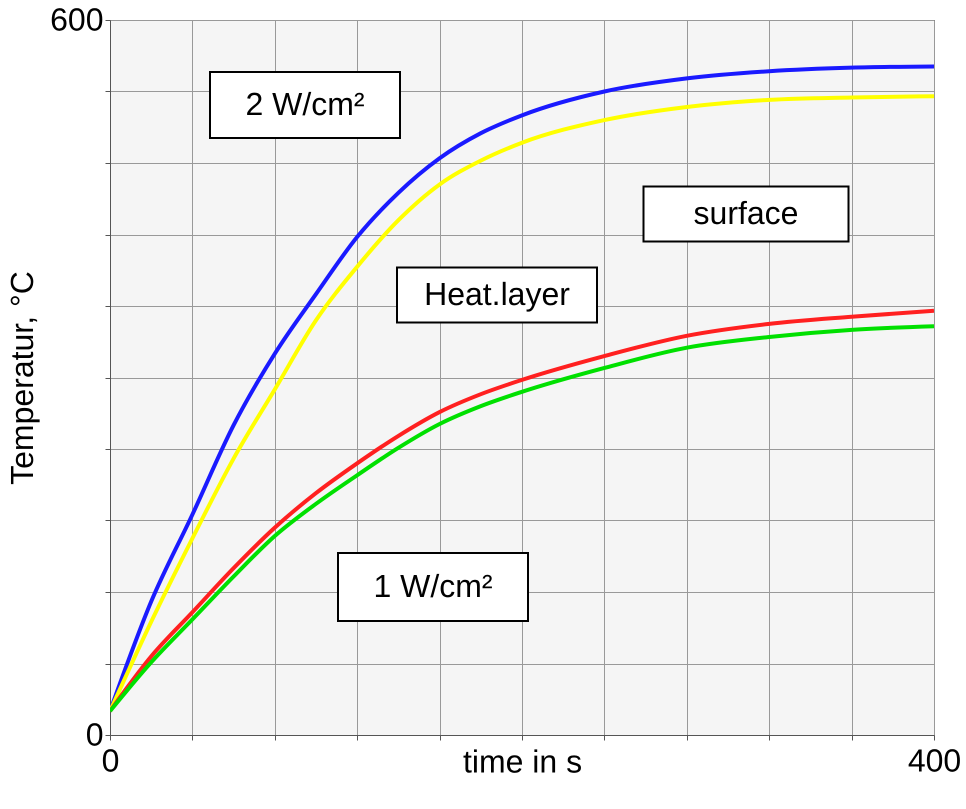 Image resolution: width=966 pixels, height=809 pixels. I want to click on annotation: Heat.layer, so click(497, 294).